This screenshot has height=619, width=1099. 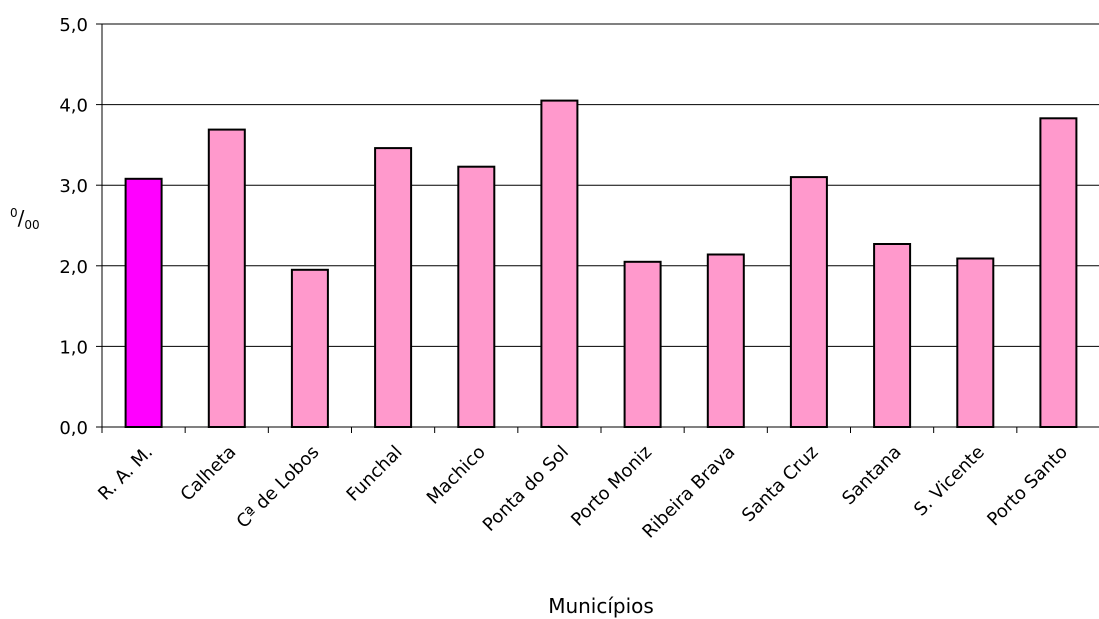 I want to click on bar-c-de-lobos, so click(x=309, y=348).